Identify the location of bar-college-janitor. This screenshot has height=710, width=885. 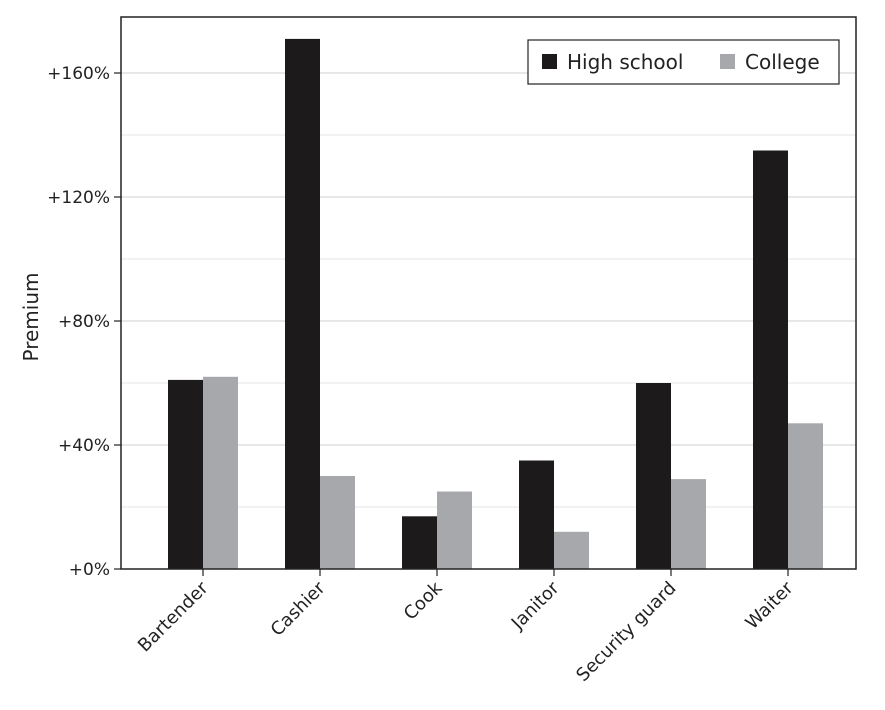
(571, 550).